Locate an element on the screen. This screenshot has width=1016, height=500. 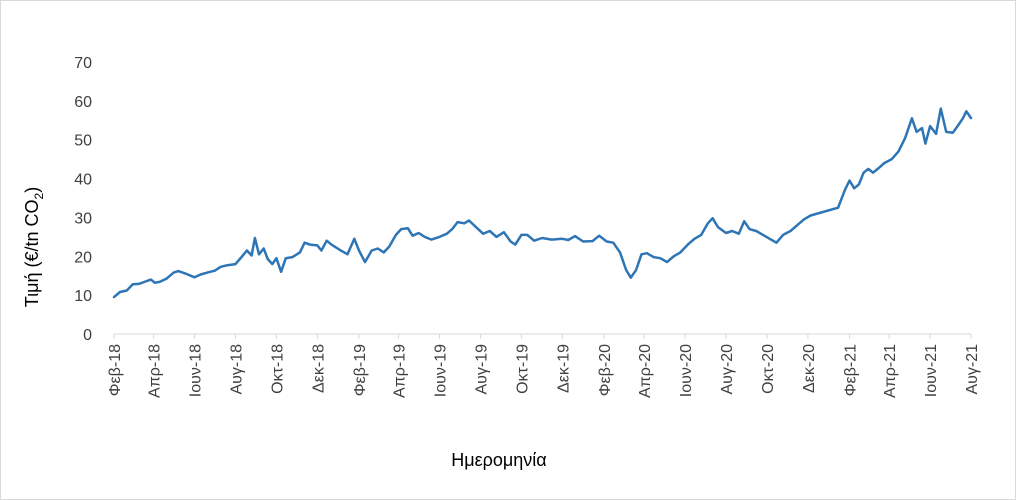
y-tick-label: 20 is located at coordinates (83, 257).